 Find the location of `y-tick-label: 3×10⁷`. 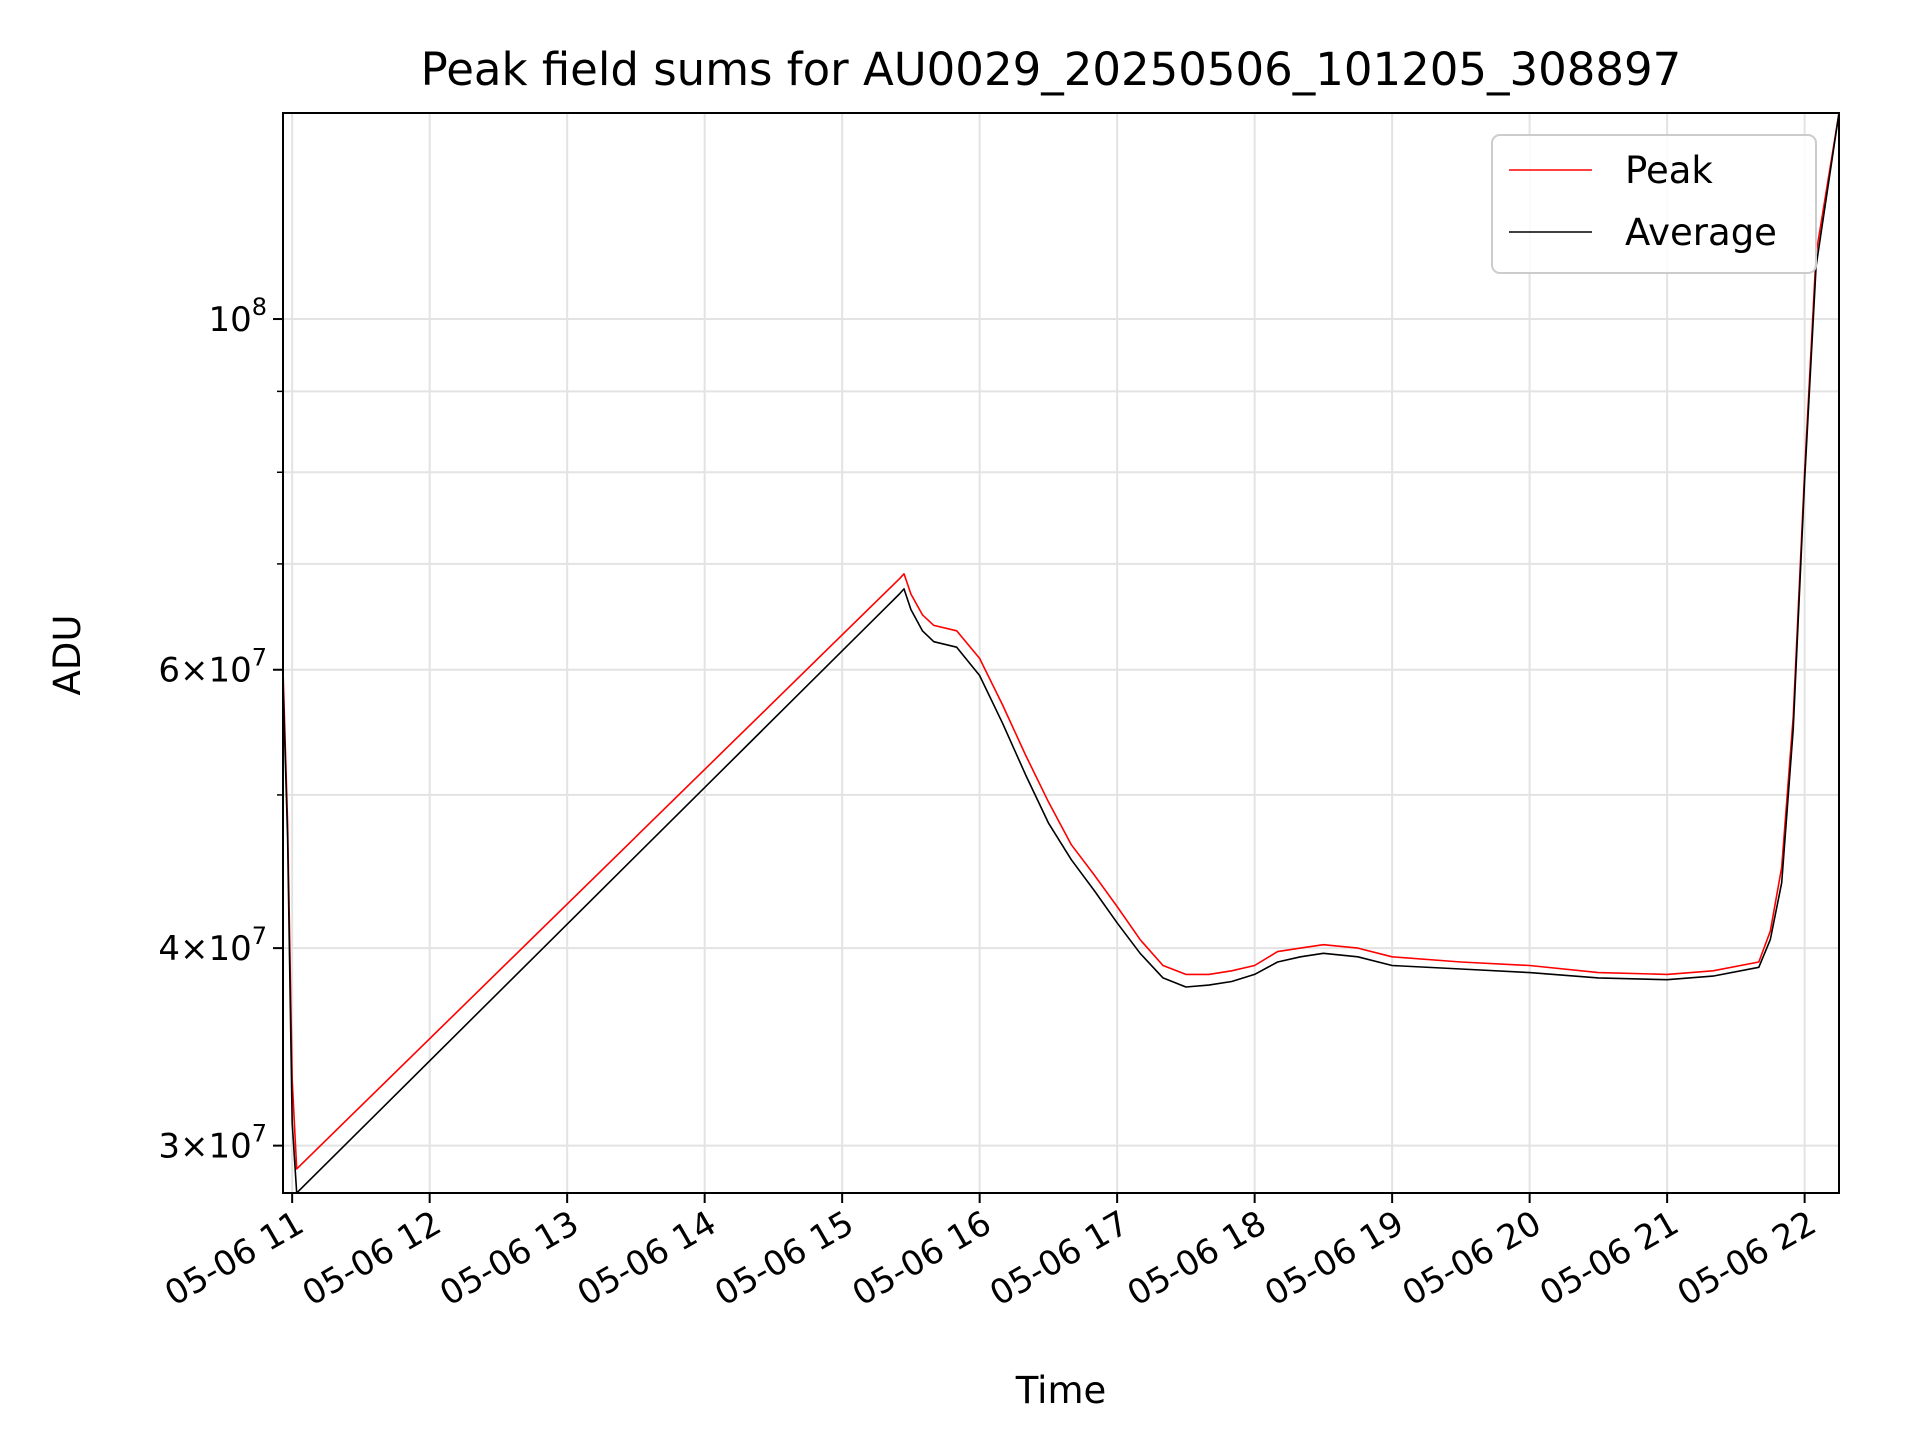

y-tick-label: 3×10⁷ is located at coordinates (212, 1143).